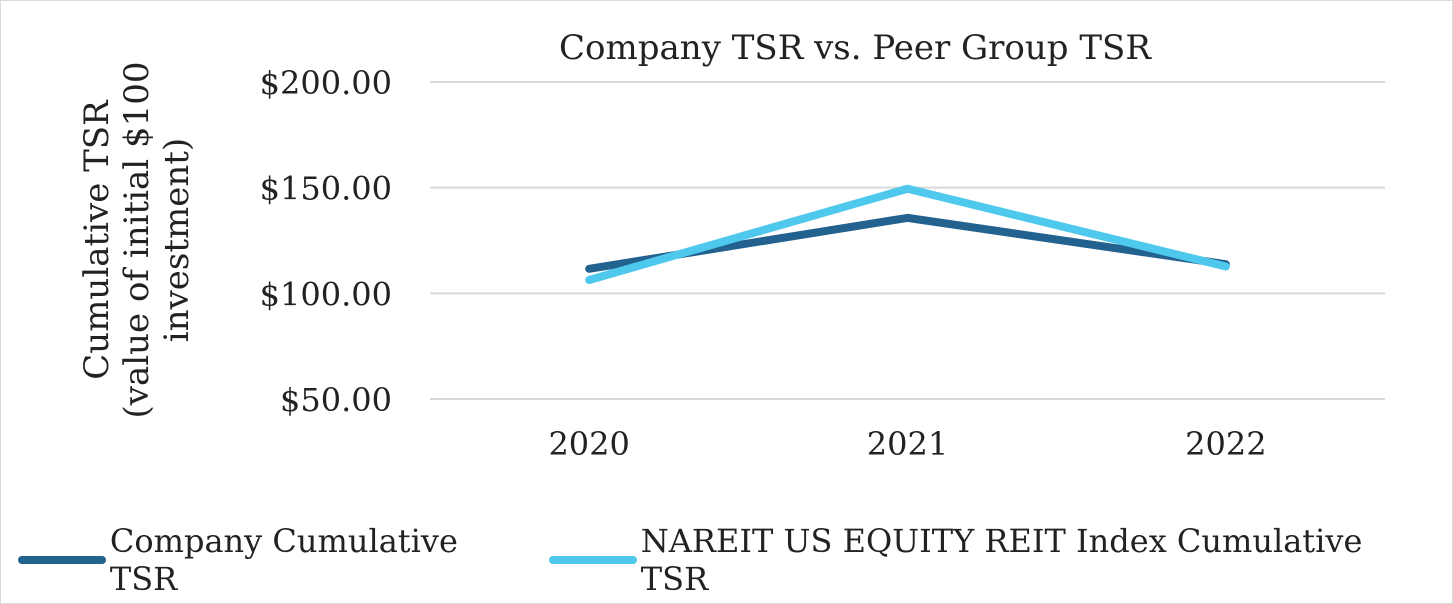 The height and width of the screenshot is (604, 1453). What do you see at coordinates (326, 189) in the screenshot?
I see `y-tick-label: $150.00` at bounding box center [326, 189].